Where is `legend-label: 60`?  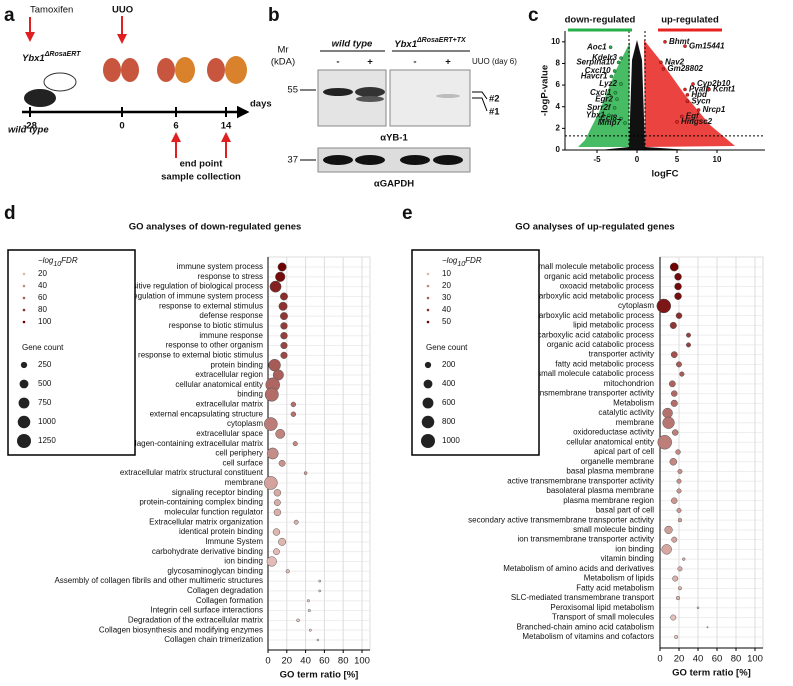 legend-label: 60 is located at coordinates (42, 297).